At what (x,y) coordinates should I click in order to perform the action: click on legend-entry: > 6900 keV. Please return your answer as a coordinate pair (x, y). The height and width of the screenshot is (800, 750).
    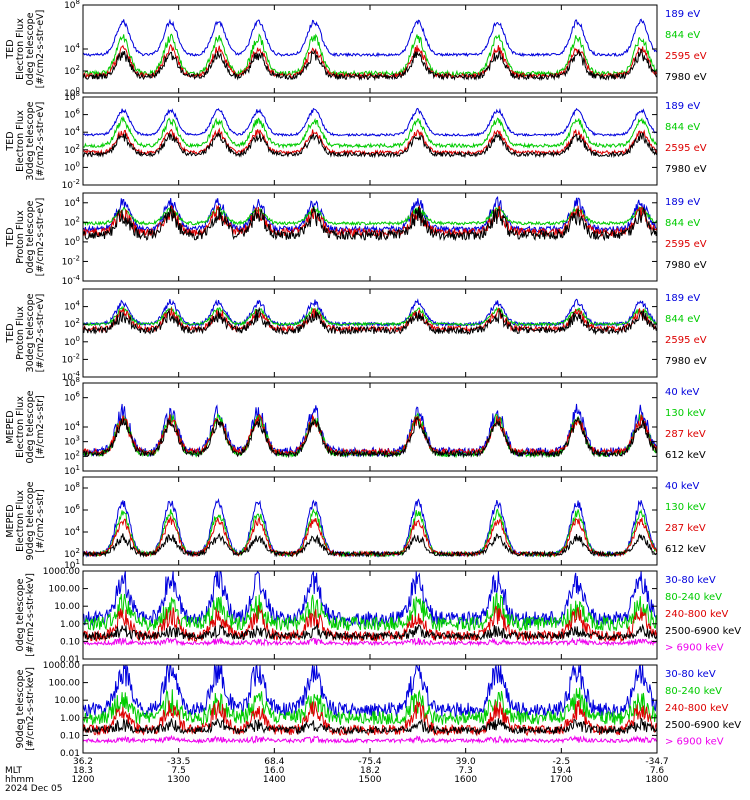
    Looking at the image, I should click on (694, 742).